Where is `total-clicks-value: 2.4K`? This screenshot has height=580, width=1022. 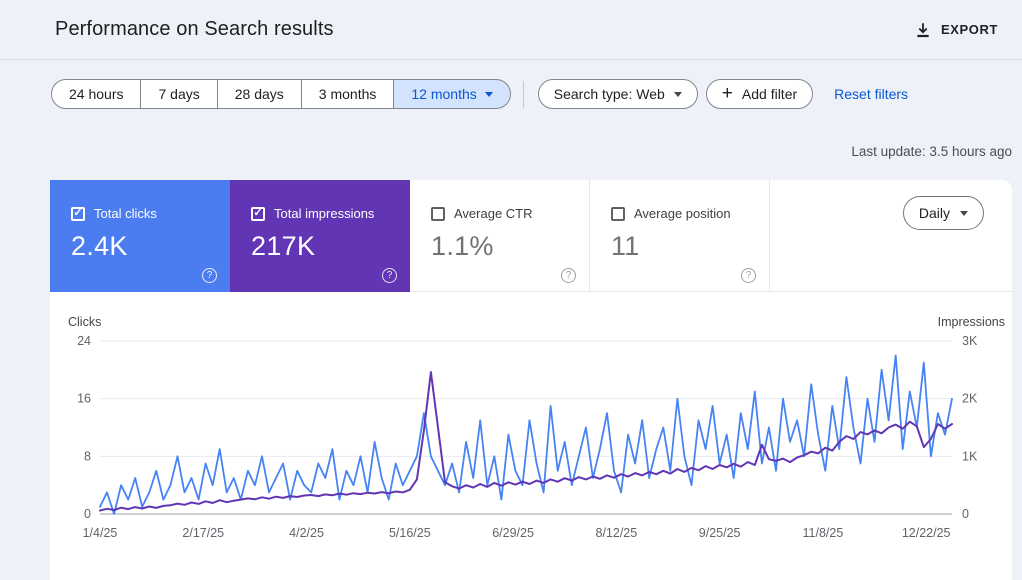 total-clicks-value: 2.4K is located at coordinates (99, 246).